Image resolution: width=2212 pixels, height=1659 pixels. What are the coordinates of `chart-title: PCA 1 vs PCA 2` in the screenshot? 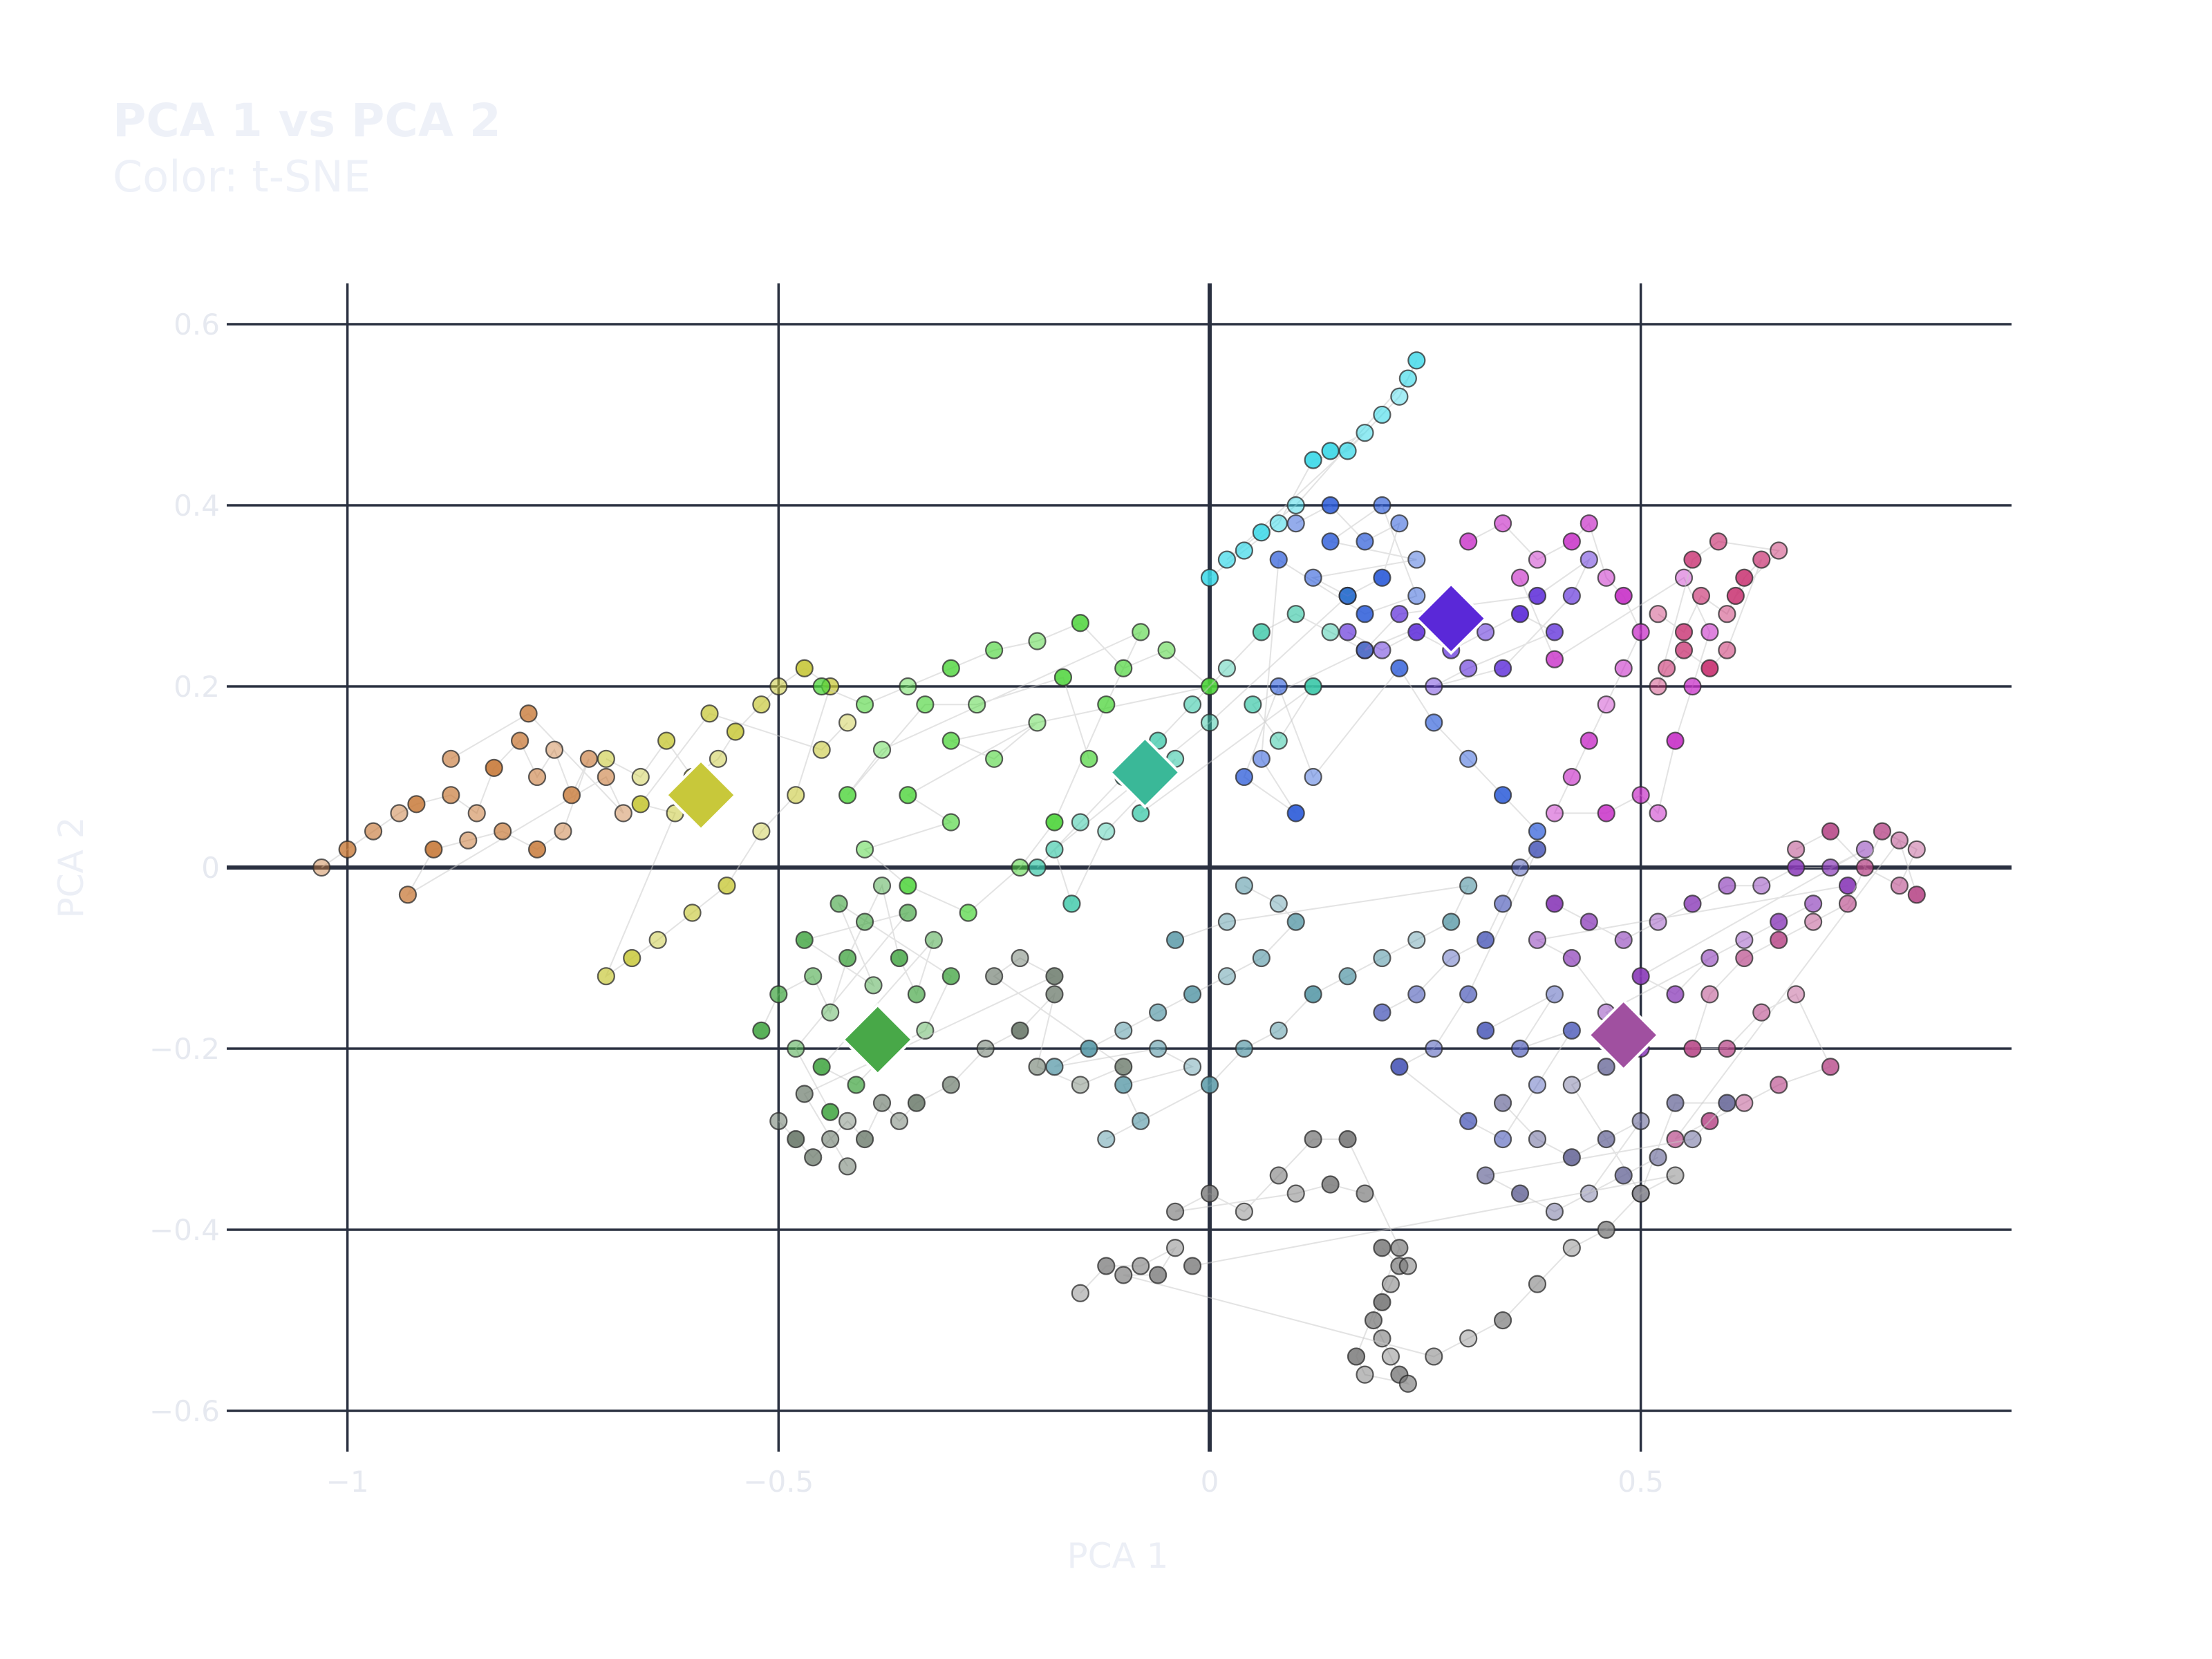 It's located at (307, 121).